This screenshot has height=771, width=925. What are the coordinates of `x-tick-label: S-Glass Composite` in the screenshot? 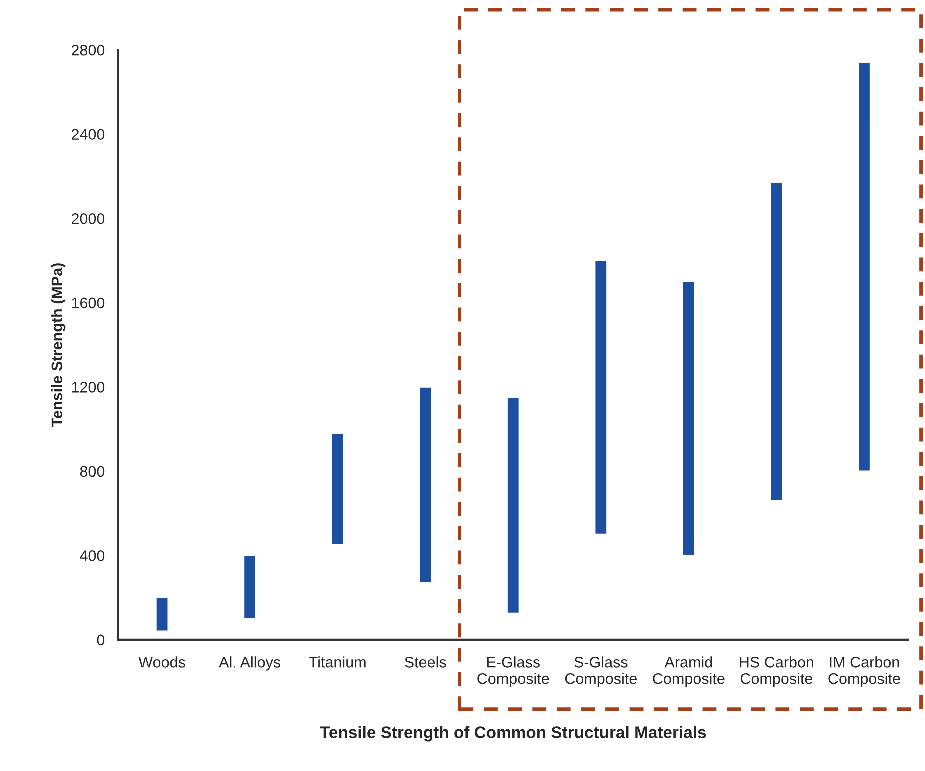 It's located at (601, 672).